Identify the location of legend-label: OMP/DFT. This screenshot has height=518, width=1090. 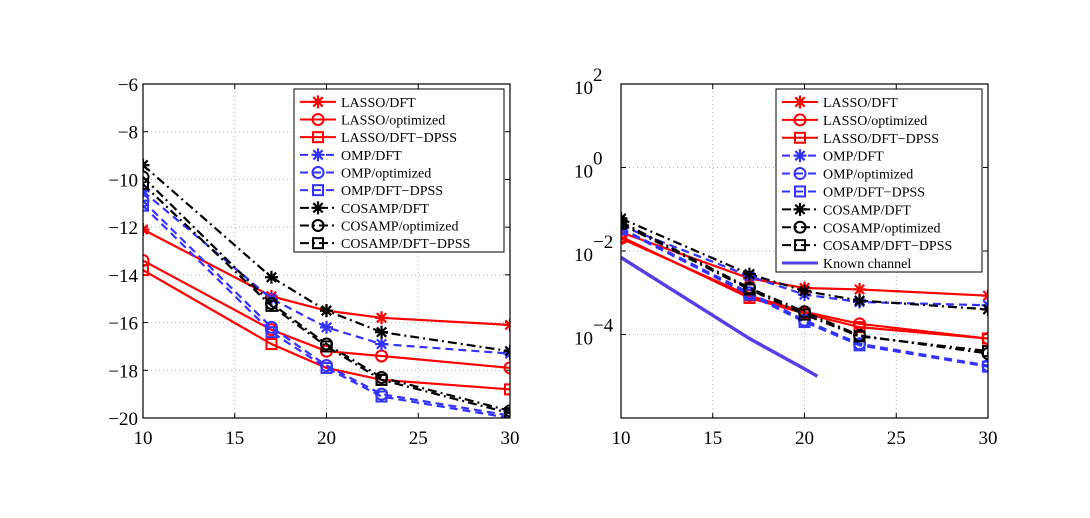
(853, 157).